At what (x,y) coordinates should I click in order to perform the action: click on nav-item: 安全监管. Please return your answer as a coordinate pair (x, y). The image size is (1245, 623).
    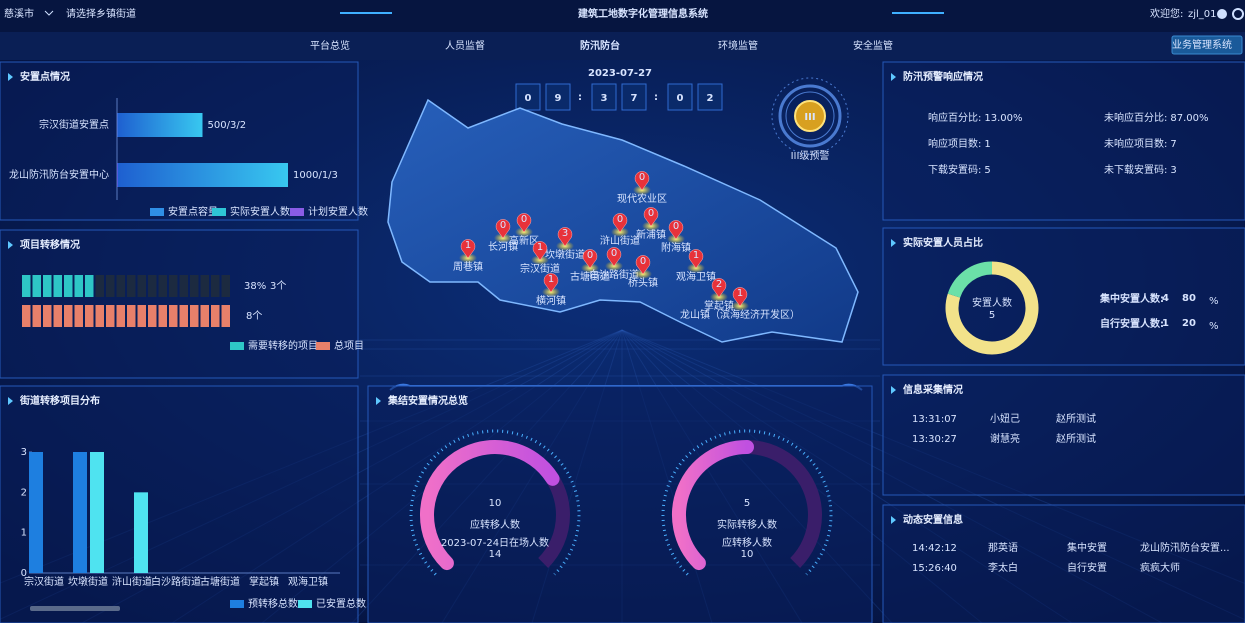
    Looking at the image, I should click on (873, 45).